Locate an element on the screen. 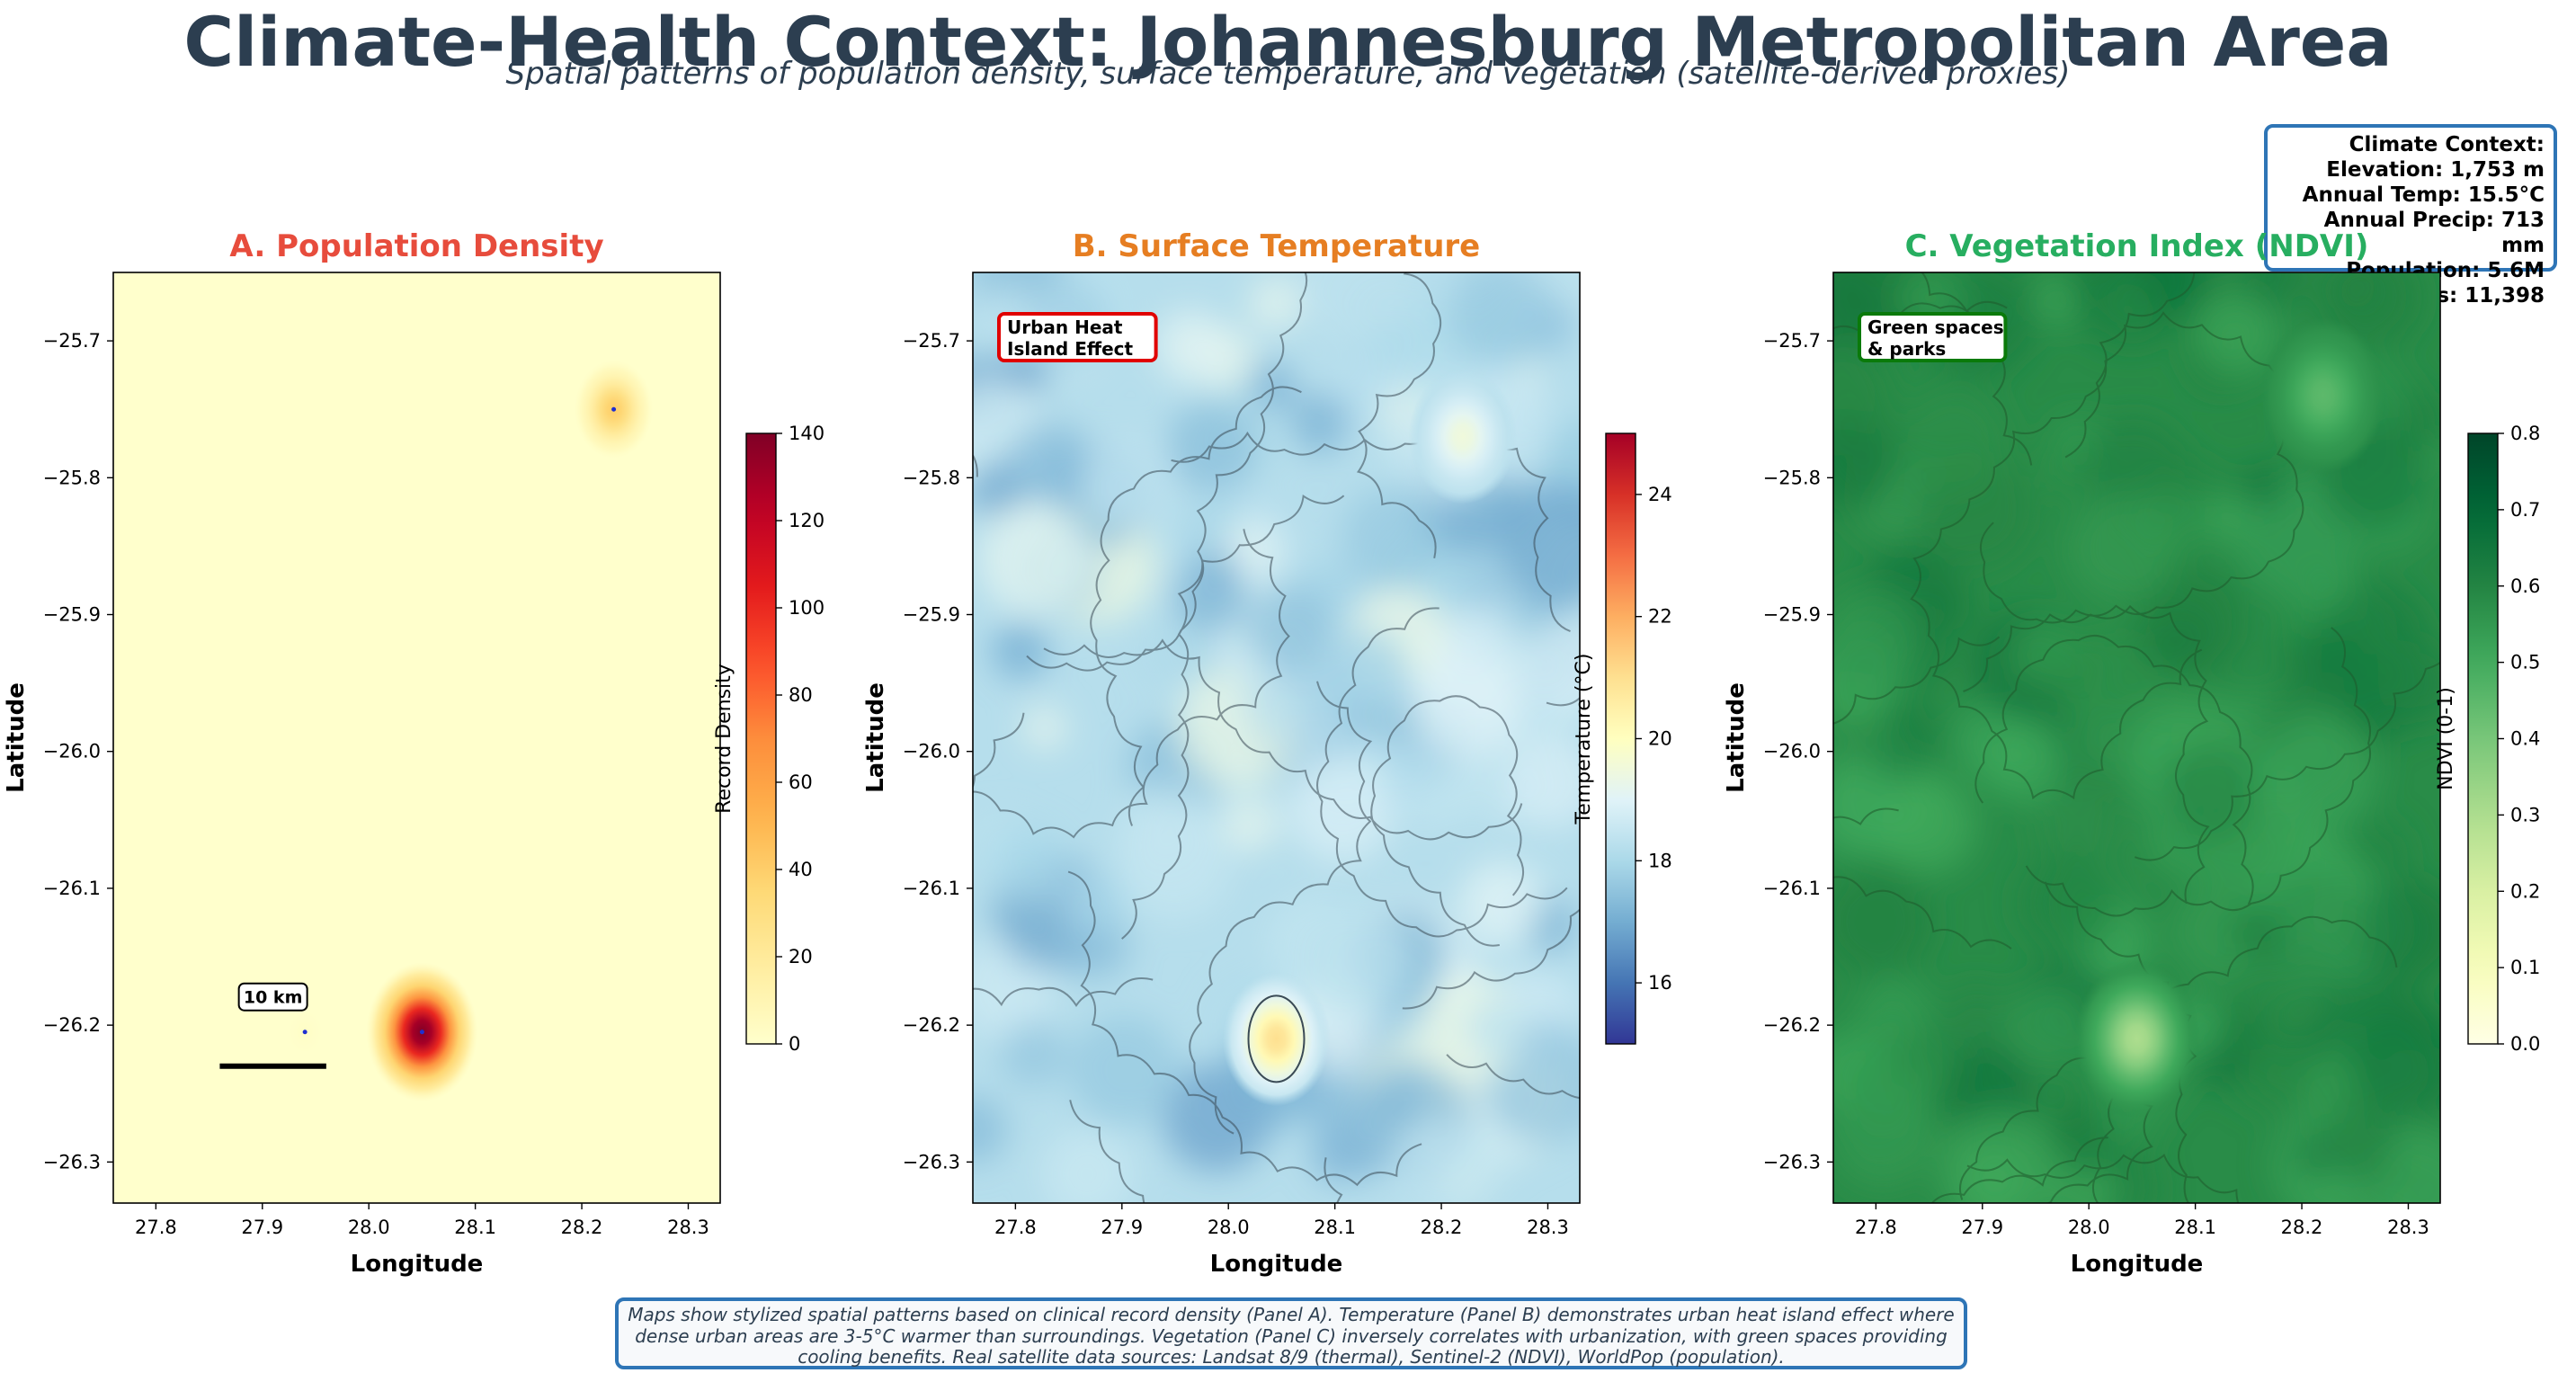  colorbar-label: Temperature (°C) is located at coordinates (1584, 739).